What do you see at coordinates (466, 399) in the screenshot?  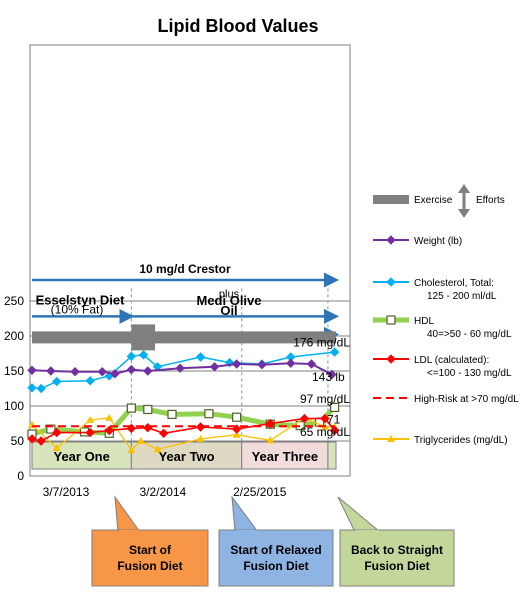 I see `legend-label: High-Risk at >70 mg/dL` at bounding box center [466, 399].